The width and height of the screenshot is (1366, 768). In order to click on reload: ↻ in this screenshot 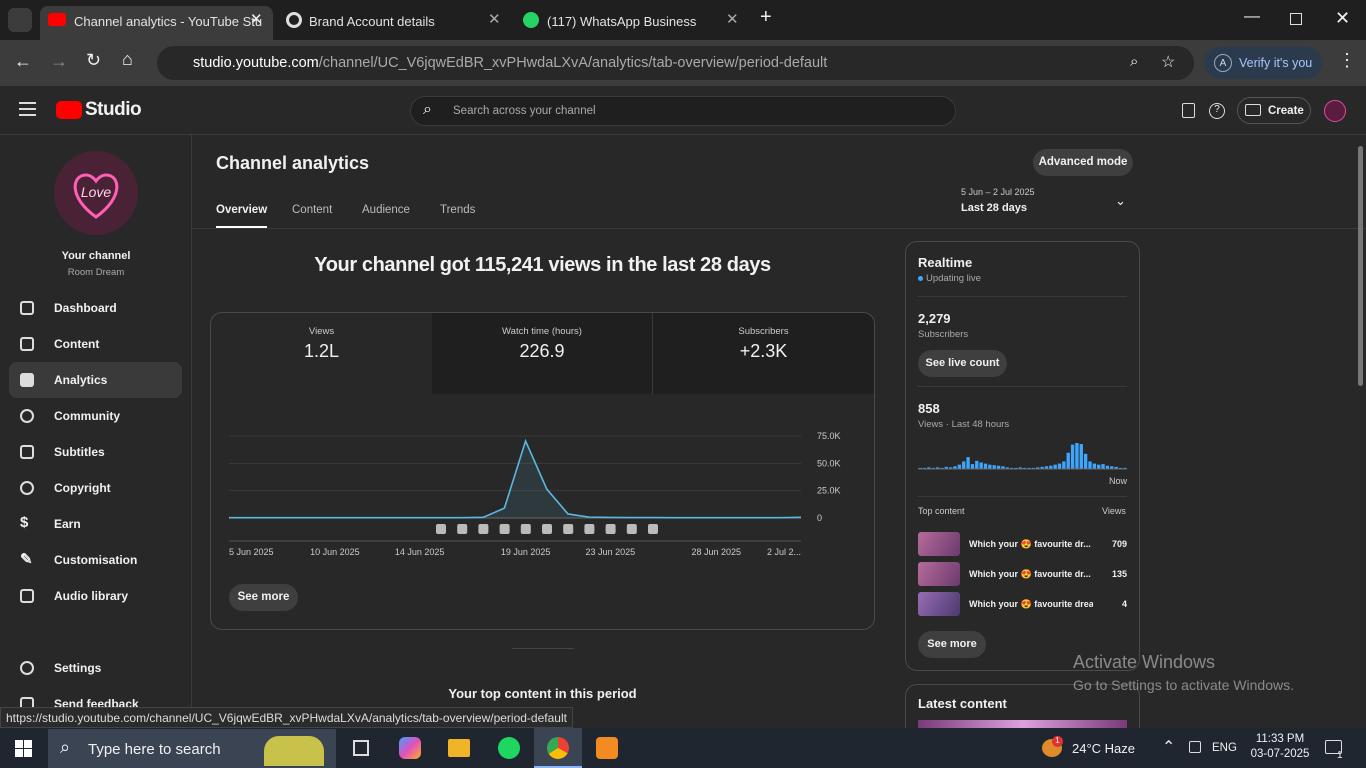, I will do `click(94, 60)`.